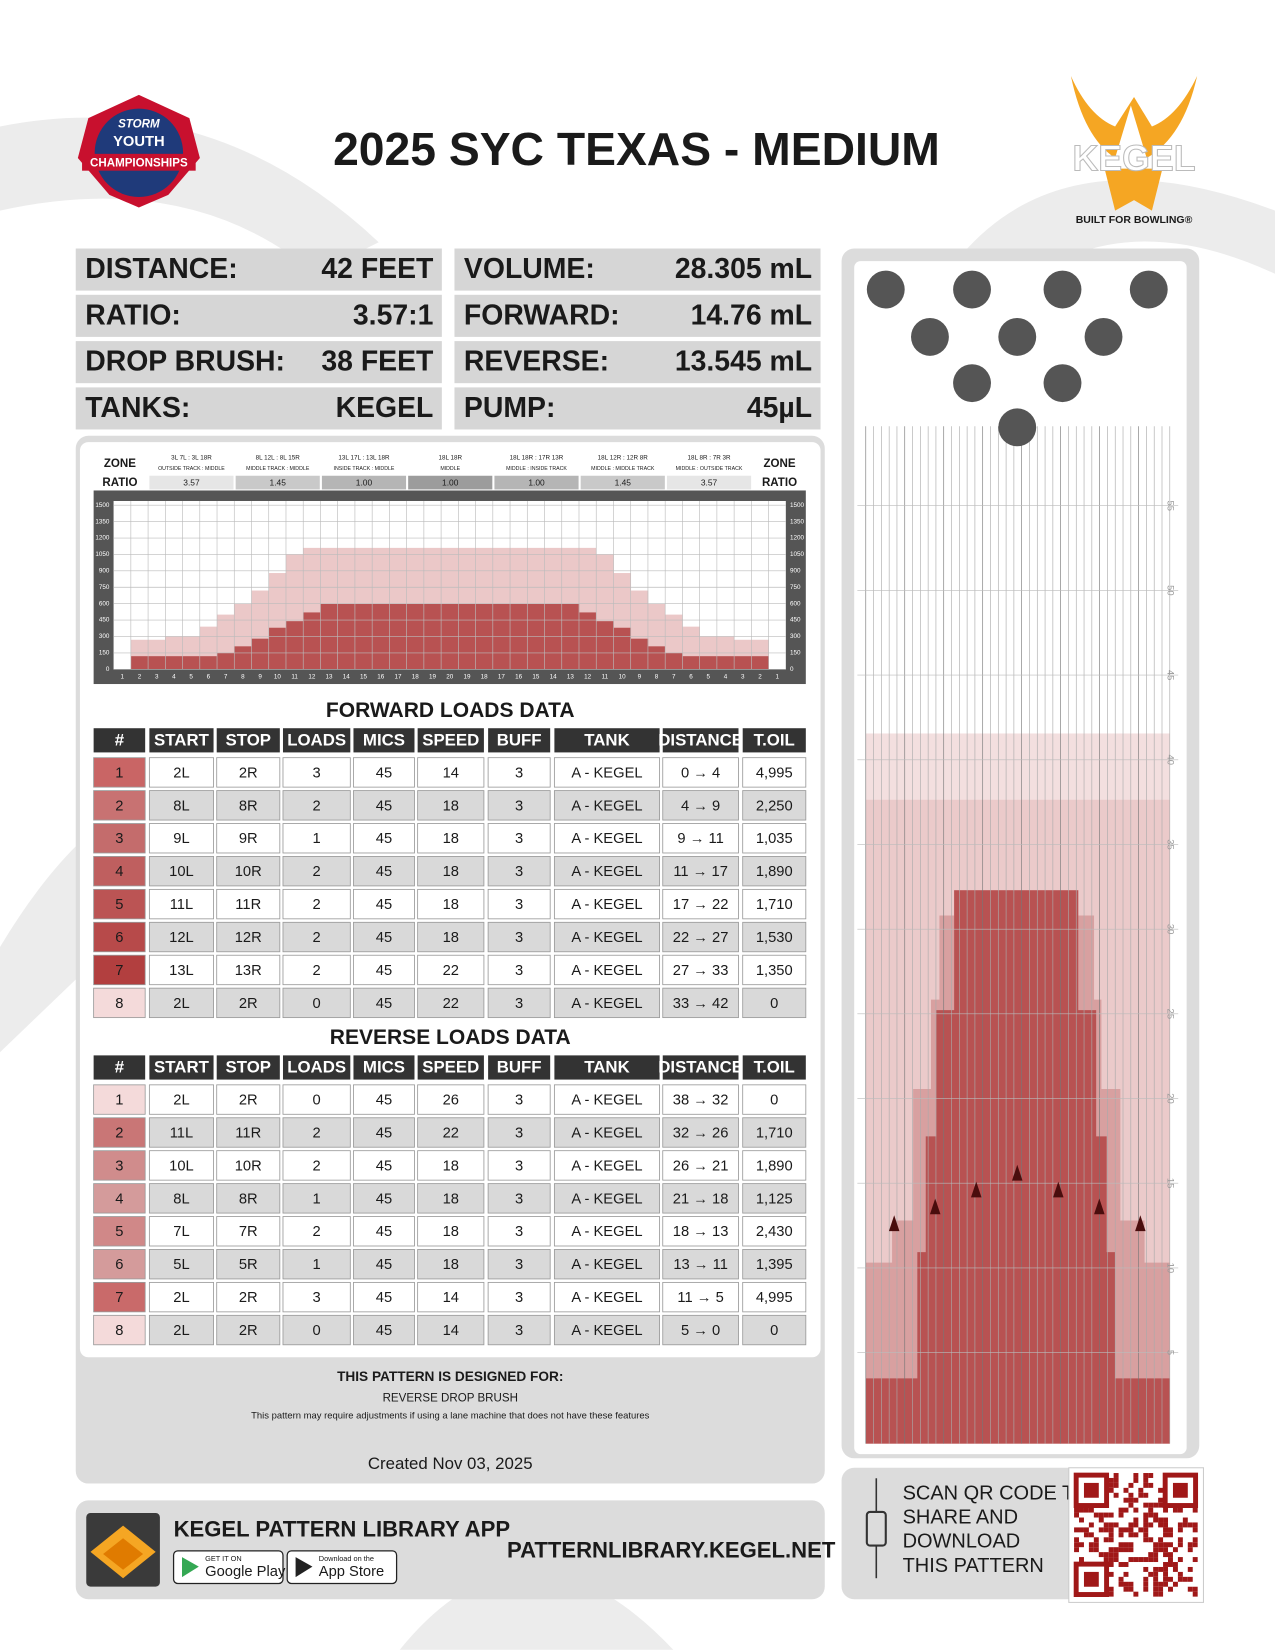  What do you see at coordinates (277, 648) in the screenshot?
I see `oil-bar` at bounding box center [277, 648].